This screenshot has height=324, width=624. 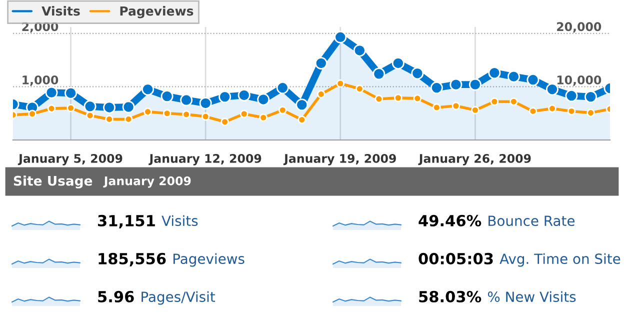 What do you see at coordinates (70, 160) in the screenshot?
I see `x-tick-label: January 5, 2009` at bounding box center [70, 160].